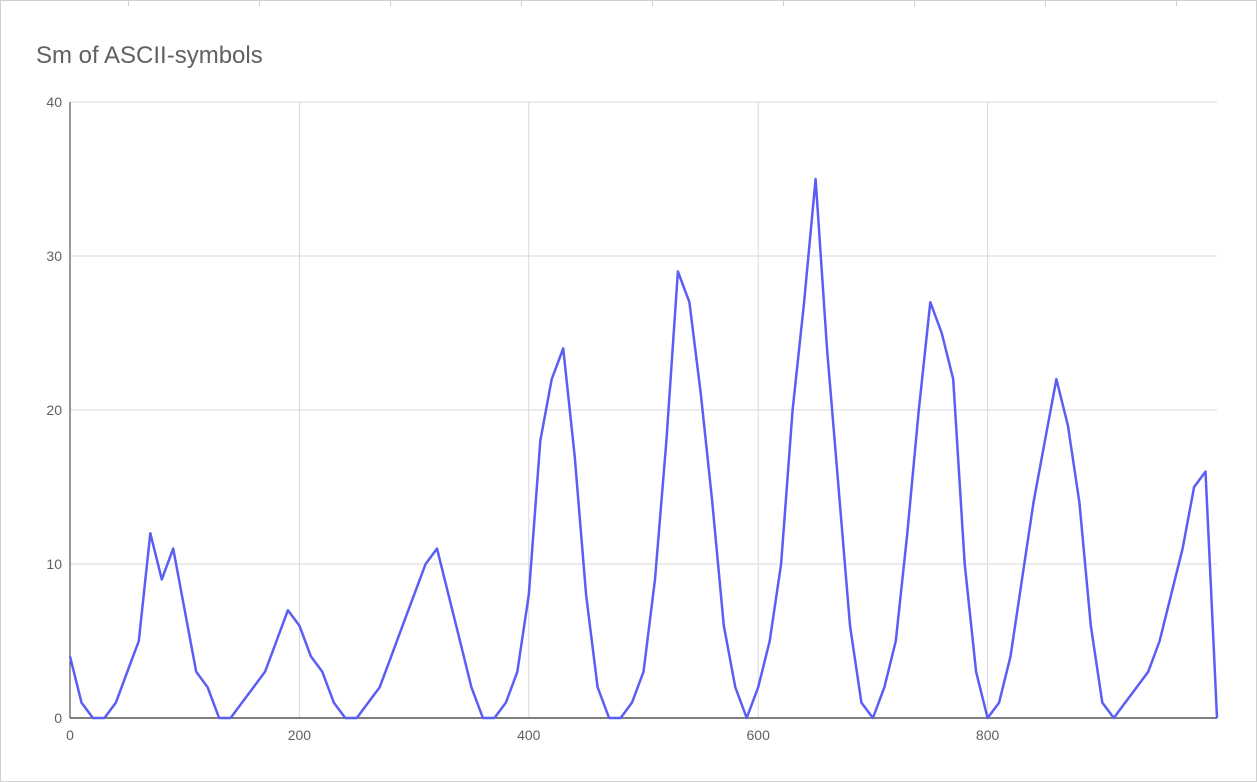 The image size is (1257, 782). I want to click on y-tick-label: 0, so click(58, 718).